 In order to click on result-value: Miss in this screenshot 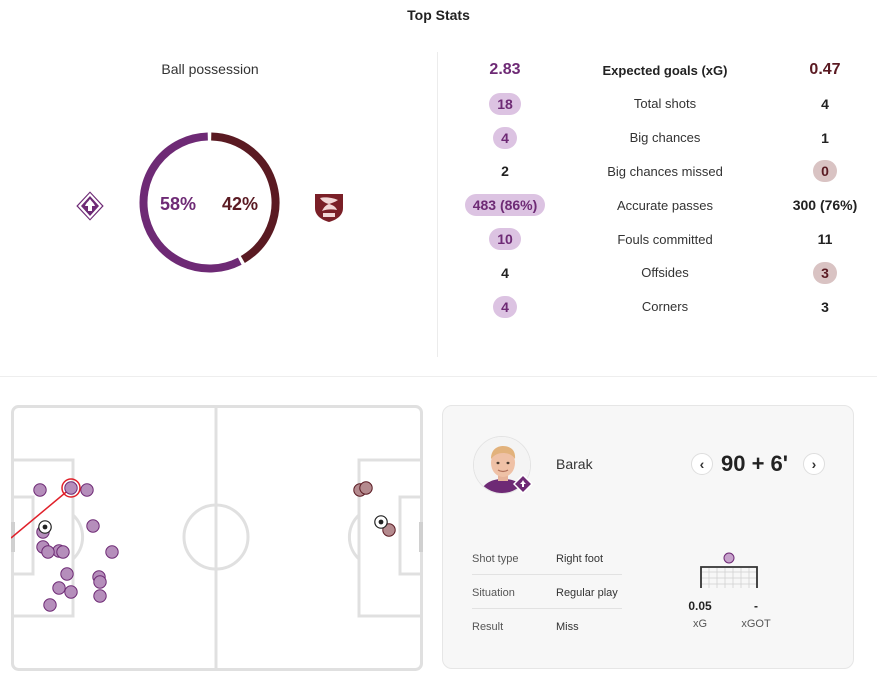, I will do `click(567, 627)`.